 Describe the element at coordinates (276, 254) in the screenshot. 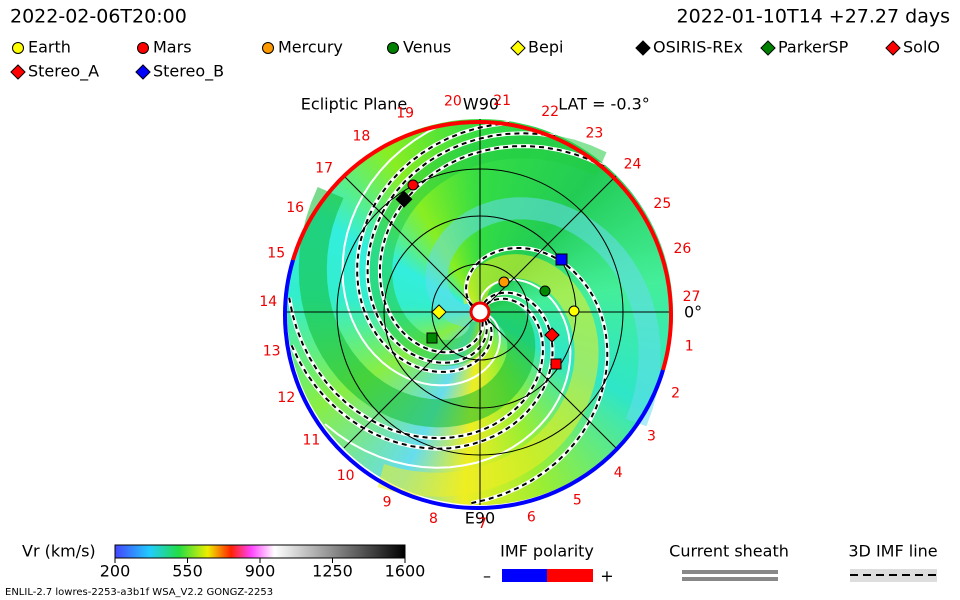

I see `sector-label: 15` at that location.